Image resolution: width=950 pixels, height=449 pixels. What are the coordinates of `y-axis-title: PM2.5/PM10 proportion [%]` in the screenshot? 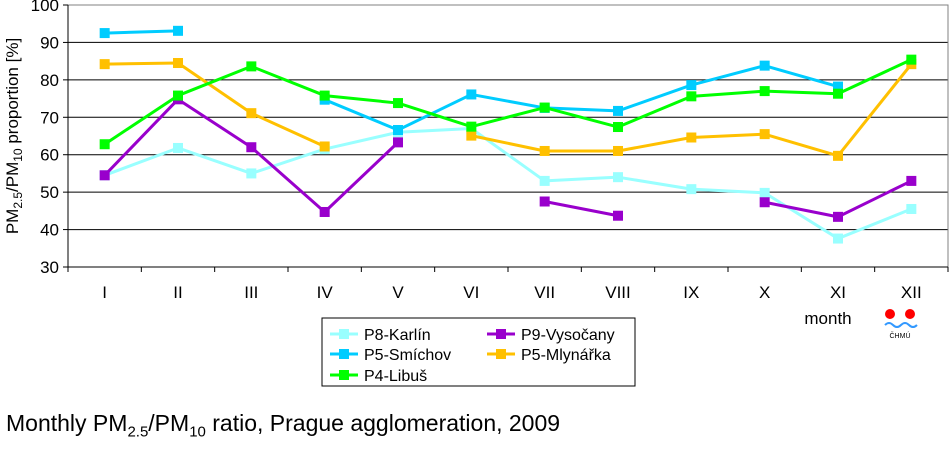 It's located at (14, 136).